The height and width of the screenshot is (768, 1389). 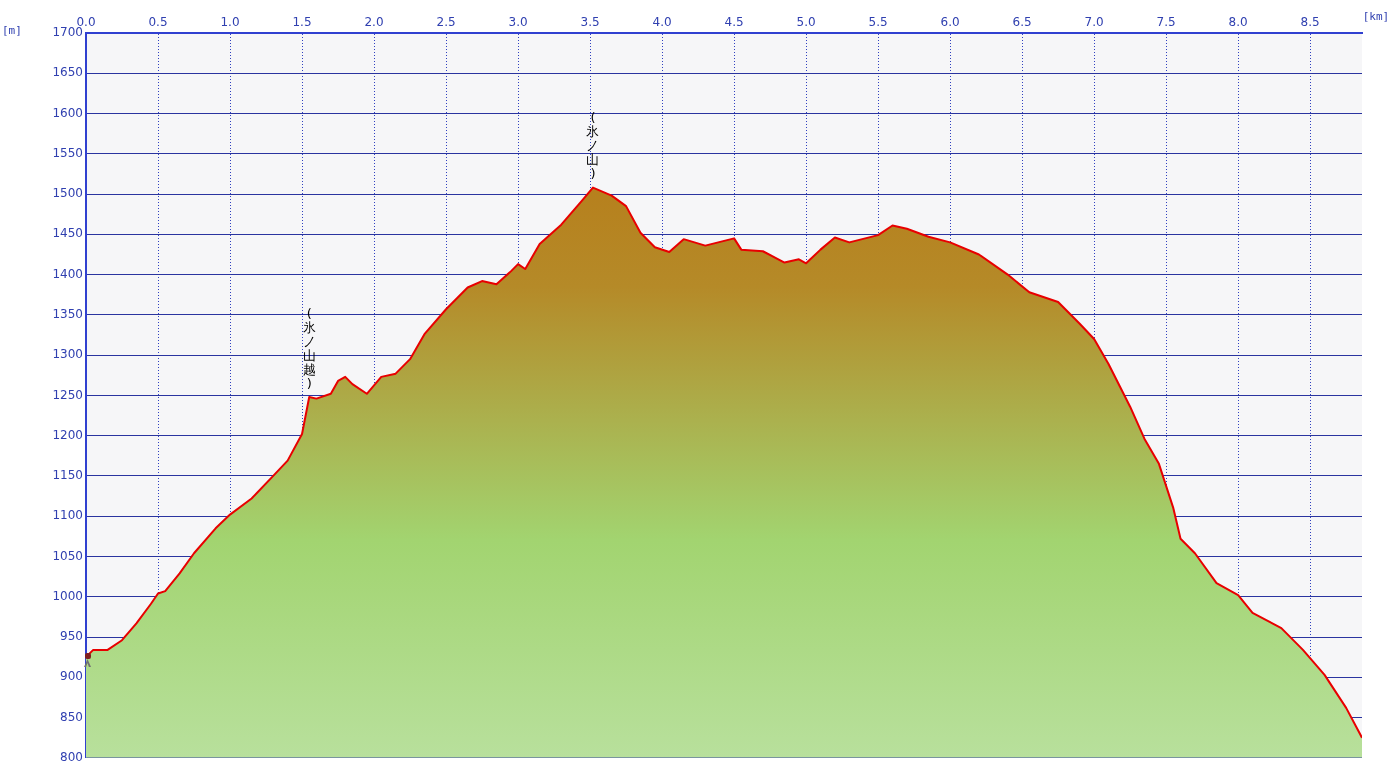 I want to click on x-tick-label: 2.5, so click(x=446, y=21).